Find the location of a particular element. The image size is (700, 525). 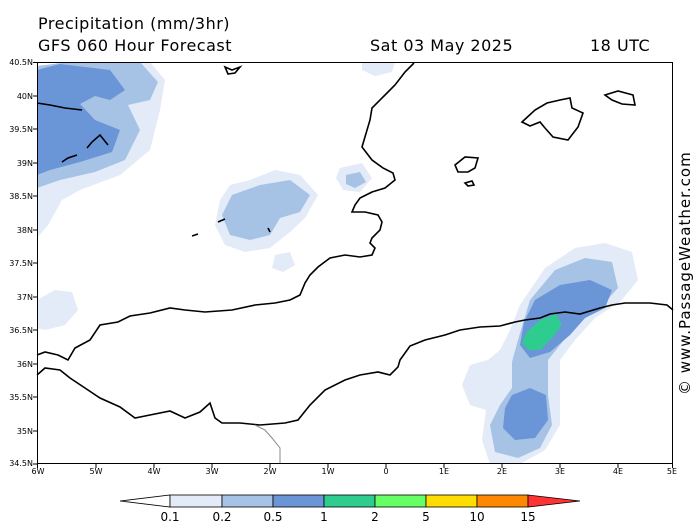

lat-label: 34.5N is located at coordinates (21, 463).